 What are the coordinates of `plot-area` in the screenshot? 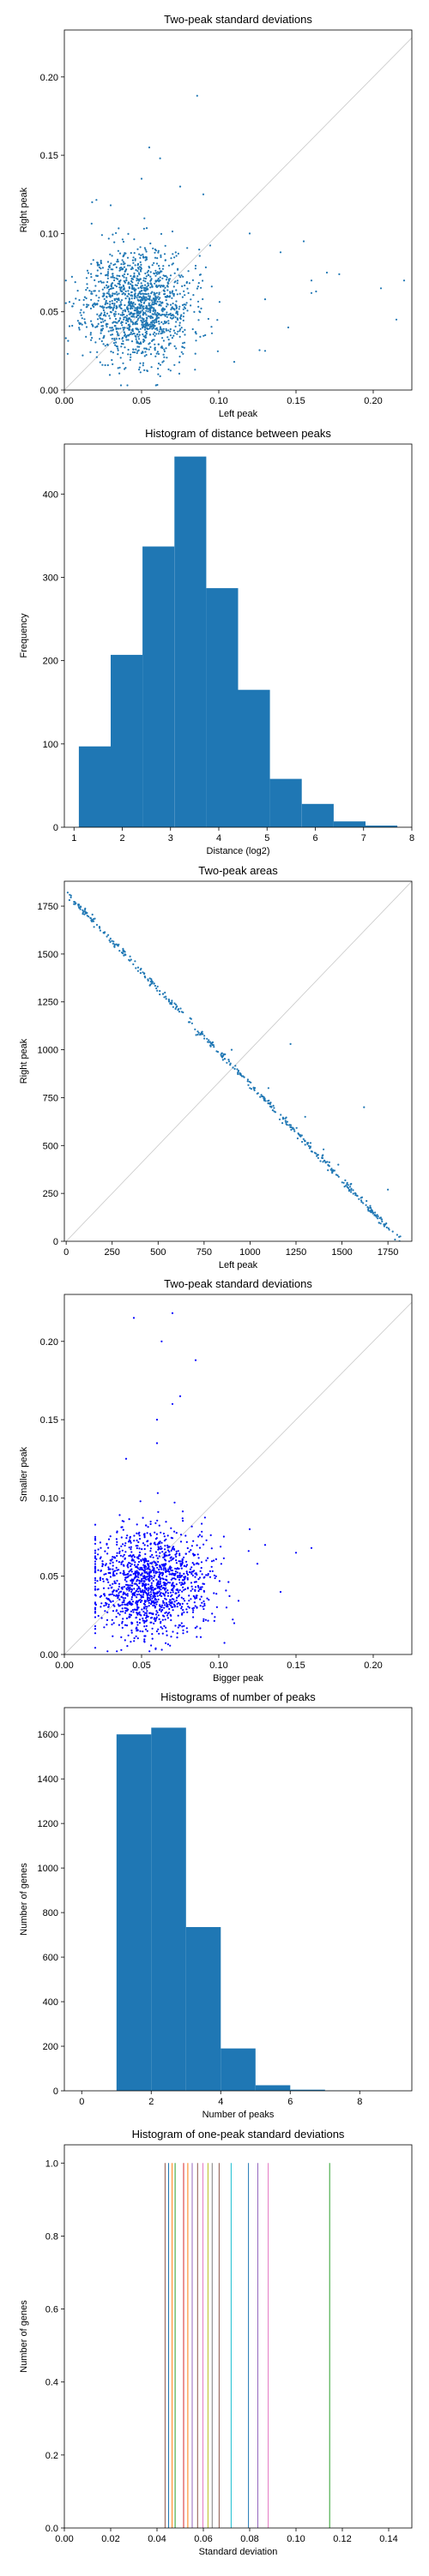 It's located at (238, 642).